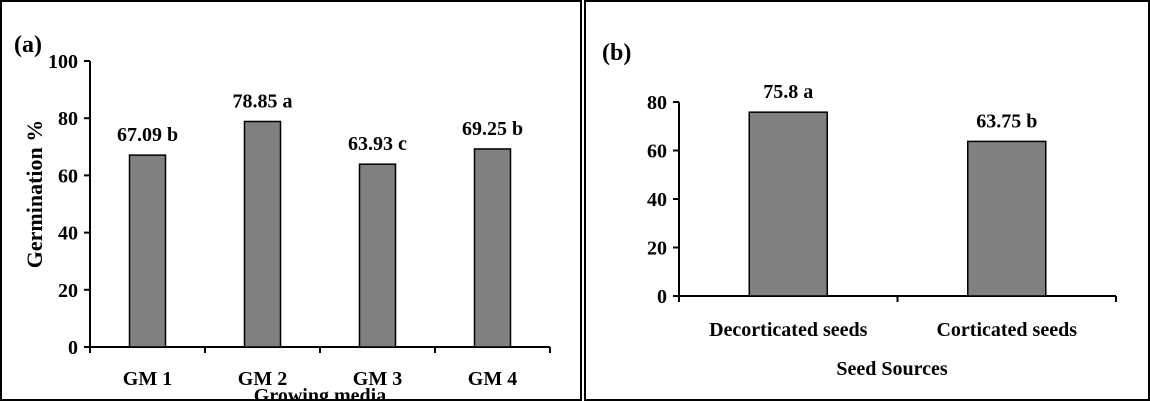 Image resolution: width=1150 pixels, height=401 pixels. What do you see at coordinates (1006, 121) in the screenshot?
I see `data-label: 63.75 b` at bounding box center [1006, 121].